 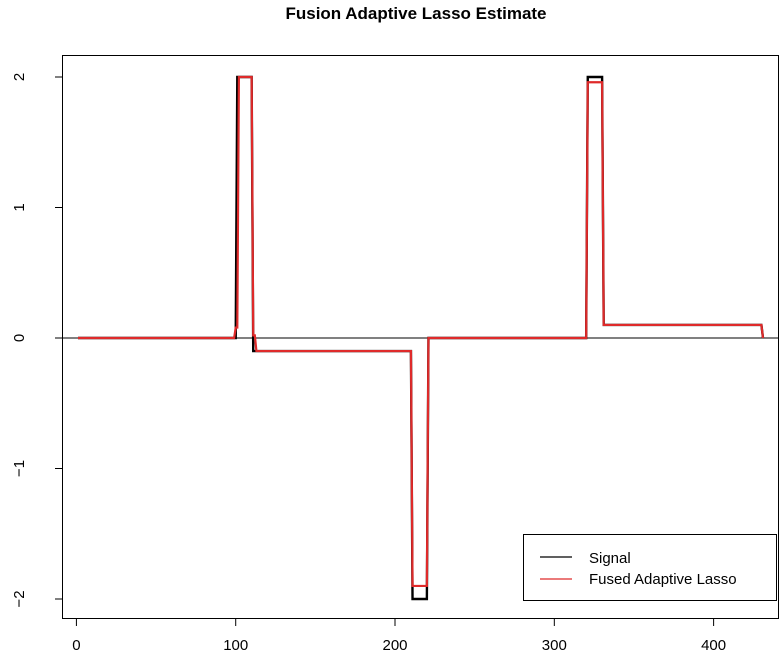 I want to click on legend: Signal Fused Adaptive Lasso, so click(x=650, y=567).